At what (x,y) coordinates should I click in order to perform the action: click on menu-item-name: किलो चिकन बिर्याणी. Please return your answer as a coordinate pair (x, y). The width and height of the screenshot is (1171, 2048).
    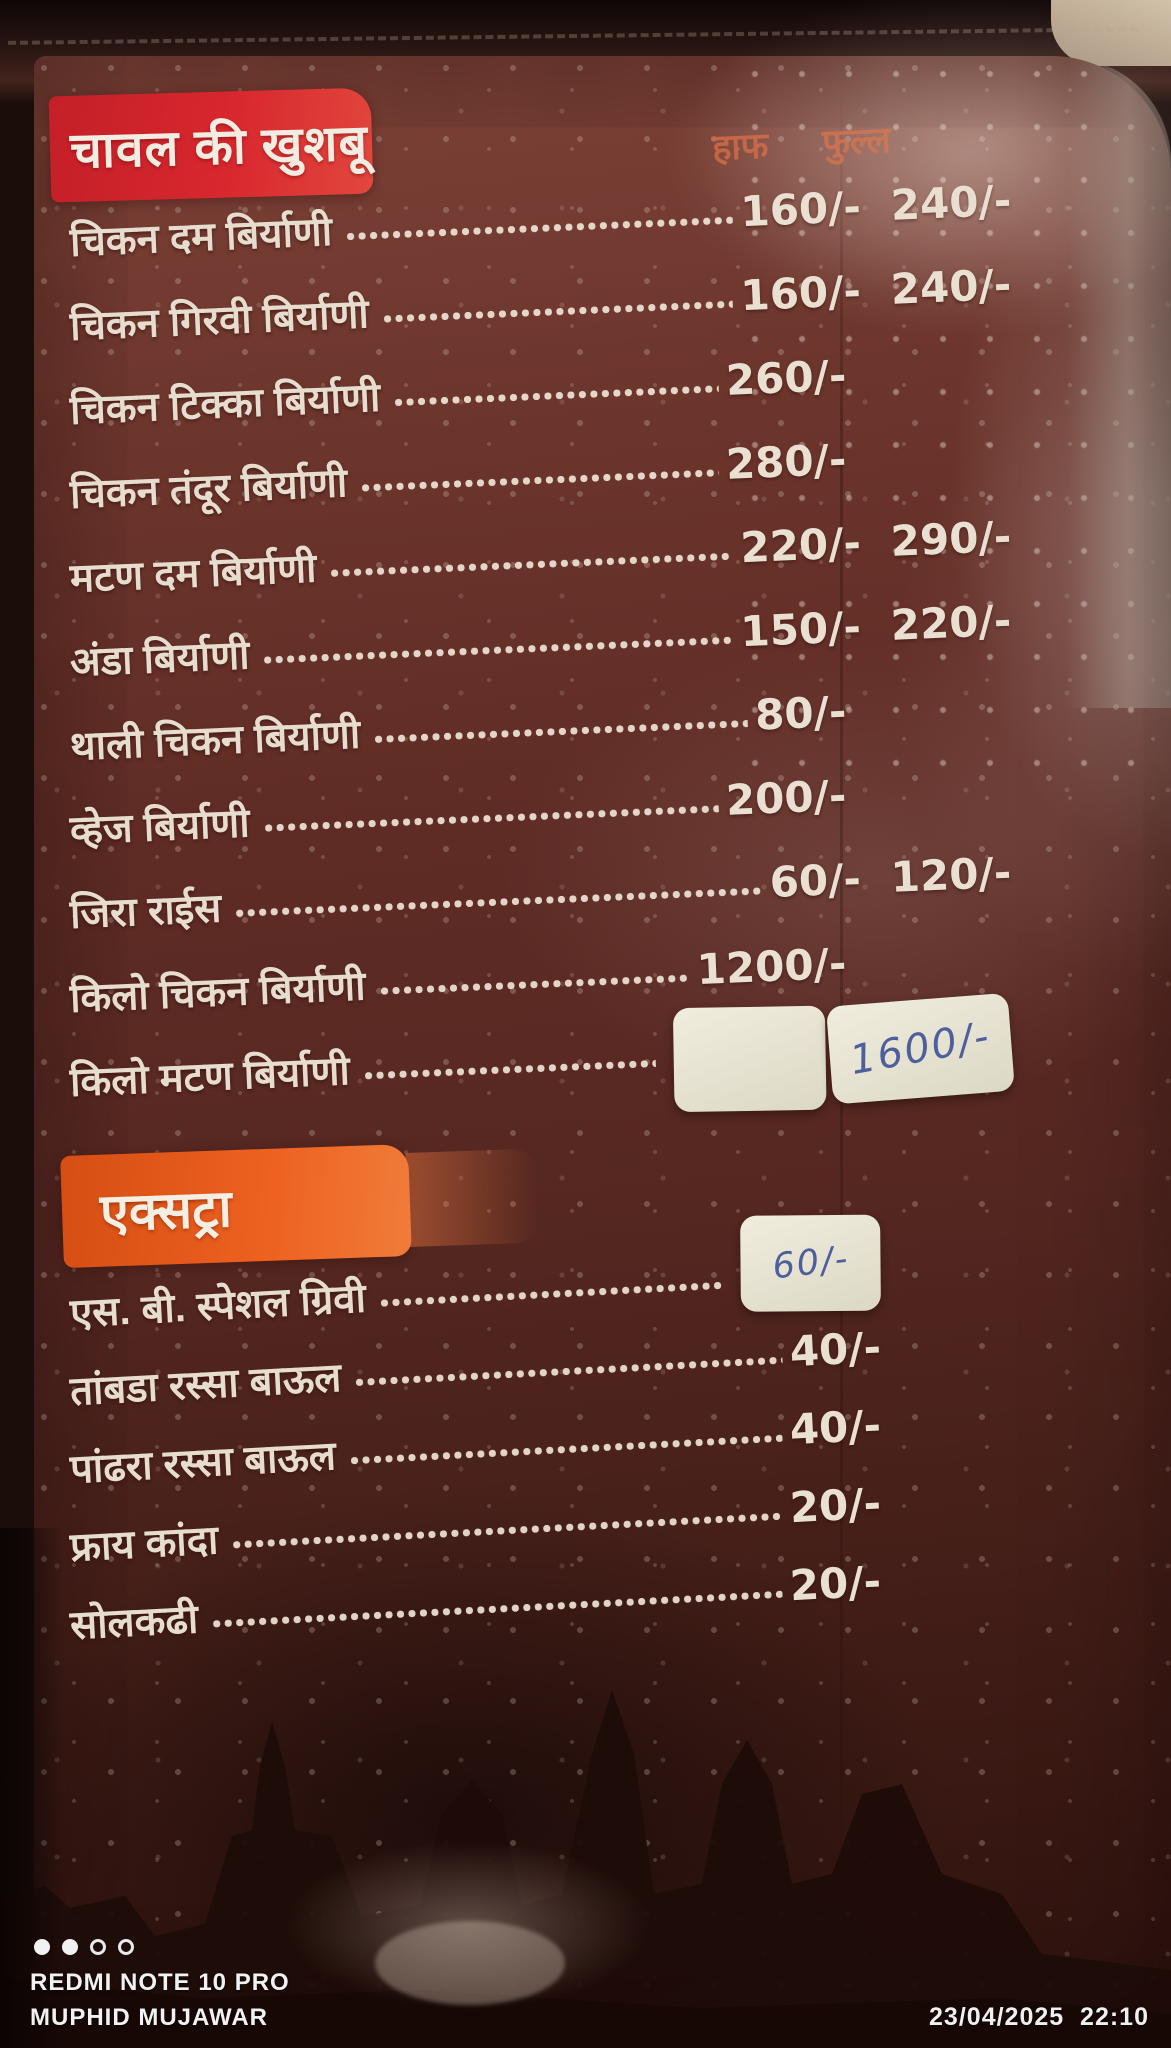
    Looking at the image, I should click on (218, 992).